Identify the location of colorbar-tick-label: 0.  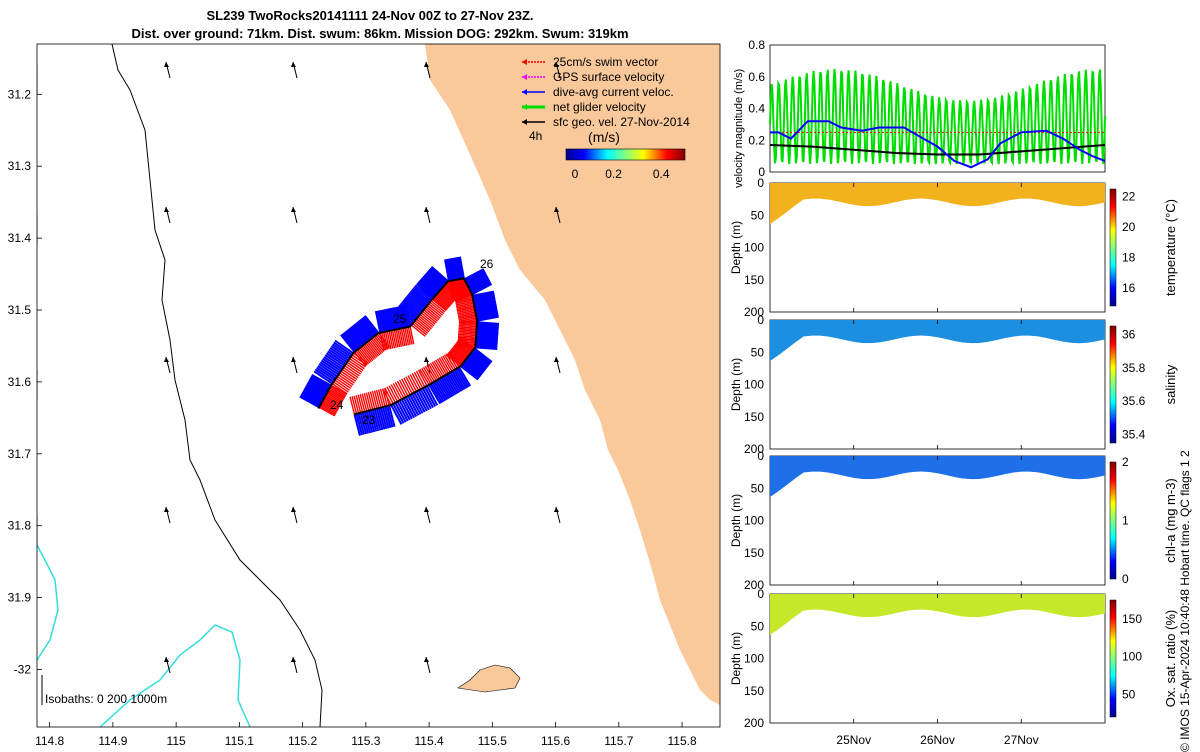
(1125, 579).